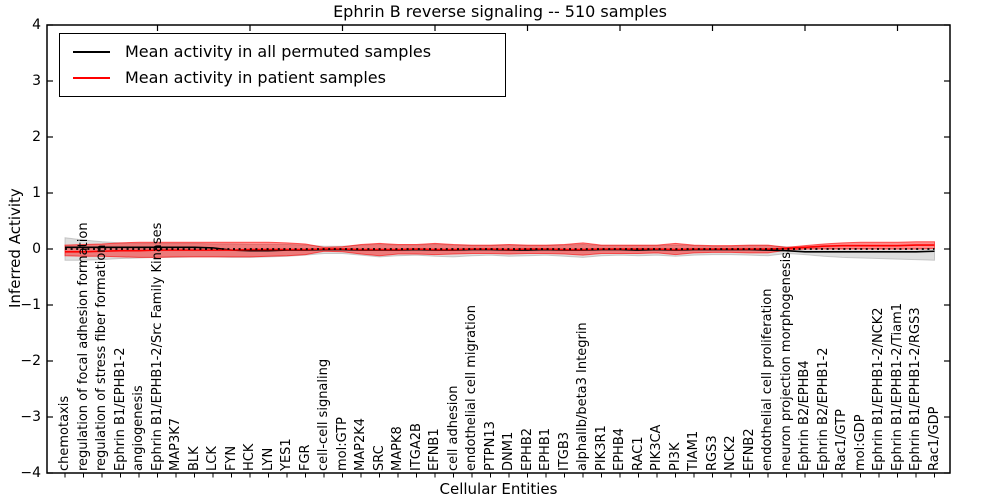 This screenshot has height=500, width=1000. Describe the element at coordinates (36, 137) in the screenshot. I see `y-tick-label: 2` at that location.